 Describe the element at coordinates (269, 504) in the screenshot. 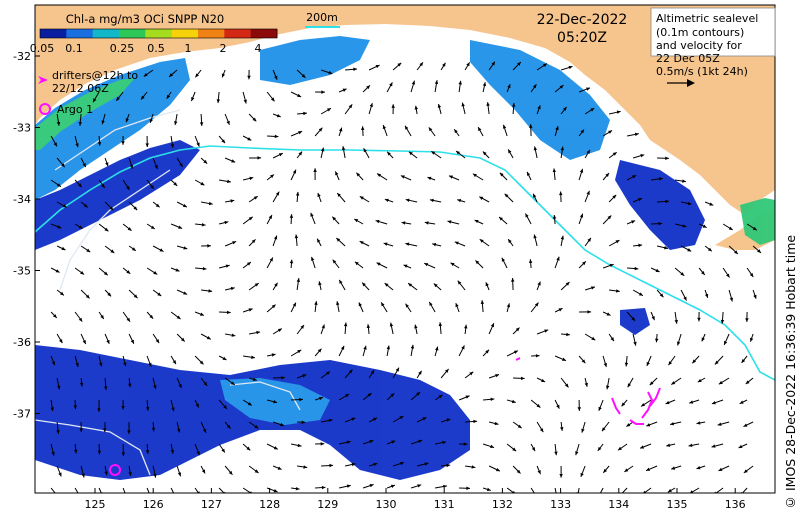

I see `x-tick-label: 128` at that location.